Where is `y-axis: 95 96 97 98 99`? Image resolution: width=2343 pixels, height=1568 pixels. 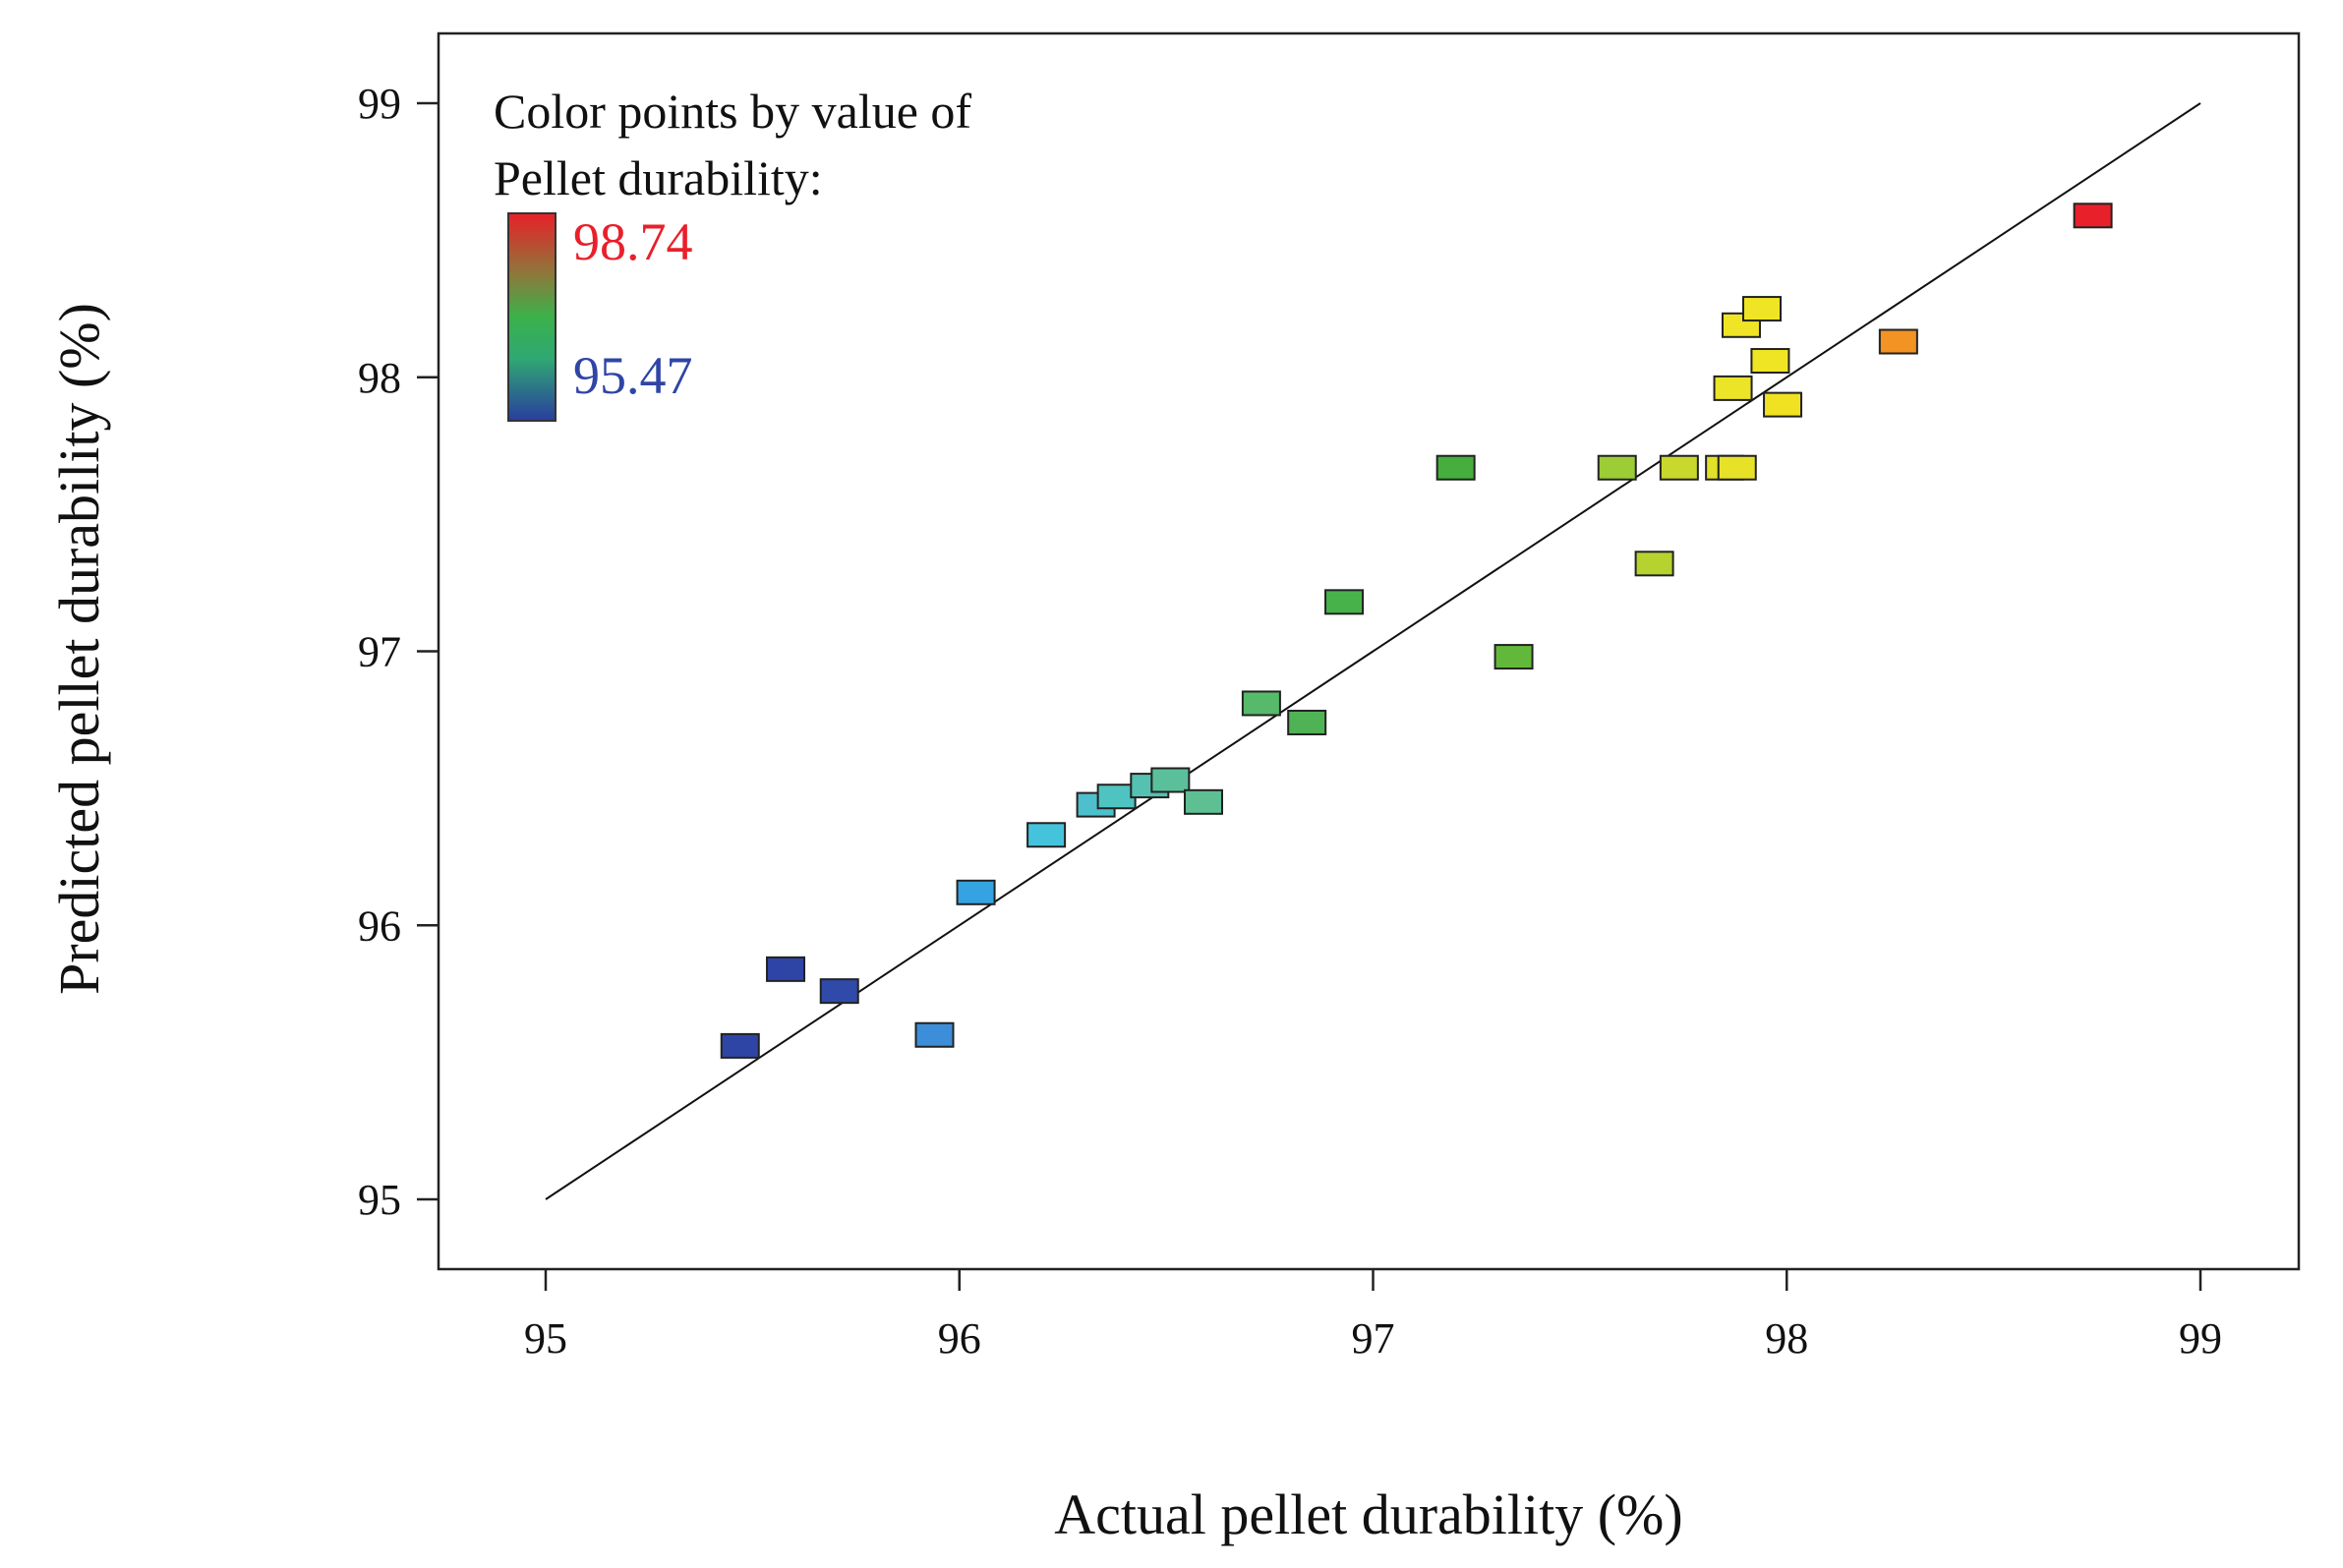 y-axis: 95 96 97 98 99 is located at coordinates (398, 652).